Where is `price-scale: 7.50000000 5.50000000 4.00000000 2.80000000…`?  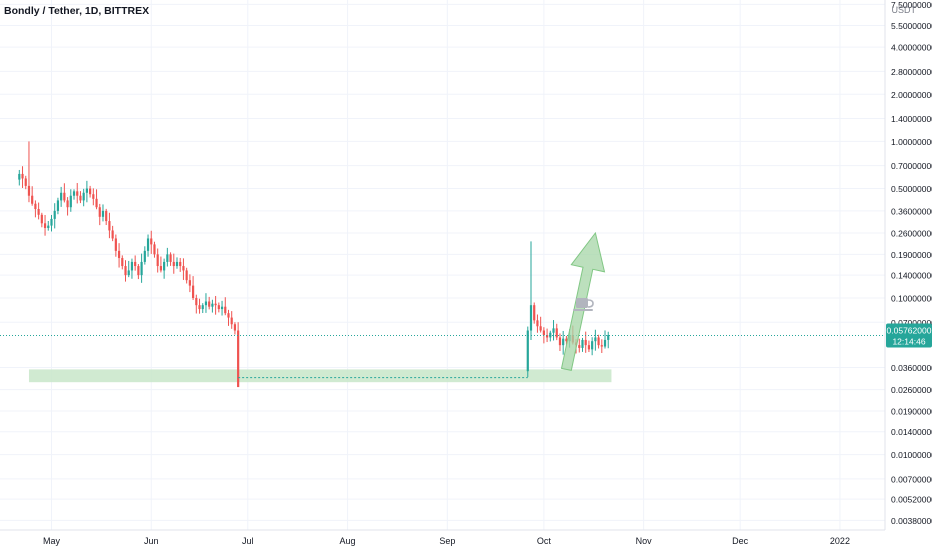 price-scale: 7.50000000 5.50000000 4.00000000 2.80000000… is located at coordinates (909, 263).